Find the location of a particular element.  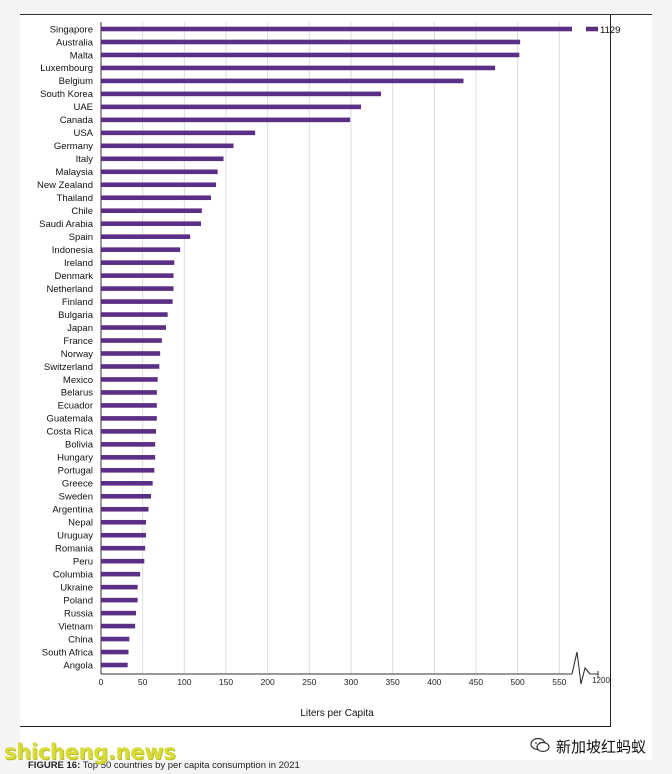

category-label: Australia is located at coordinates (75, 42).